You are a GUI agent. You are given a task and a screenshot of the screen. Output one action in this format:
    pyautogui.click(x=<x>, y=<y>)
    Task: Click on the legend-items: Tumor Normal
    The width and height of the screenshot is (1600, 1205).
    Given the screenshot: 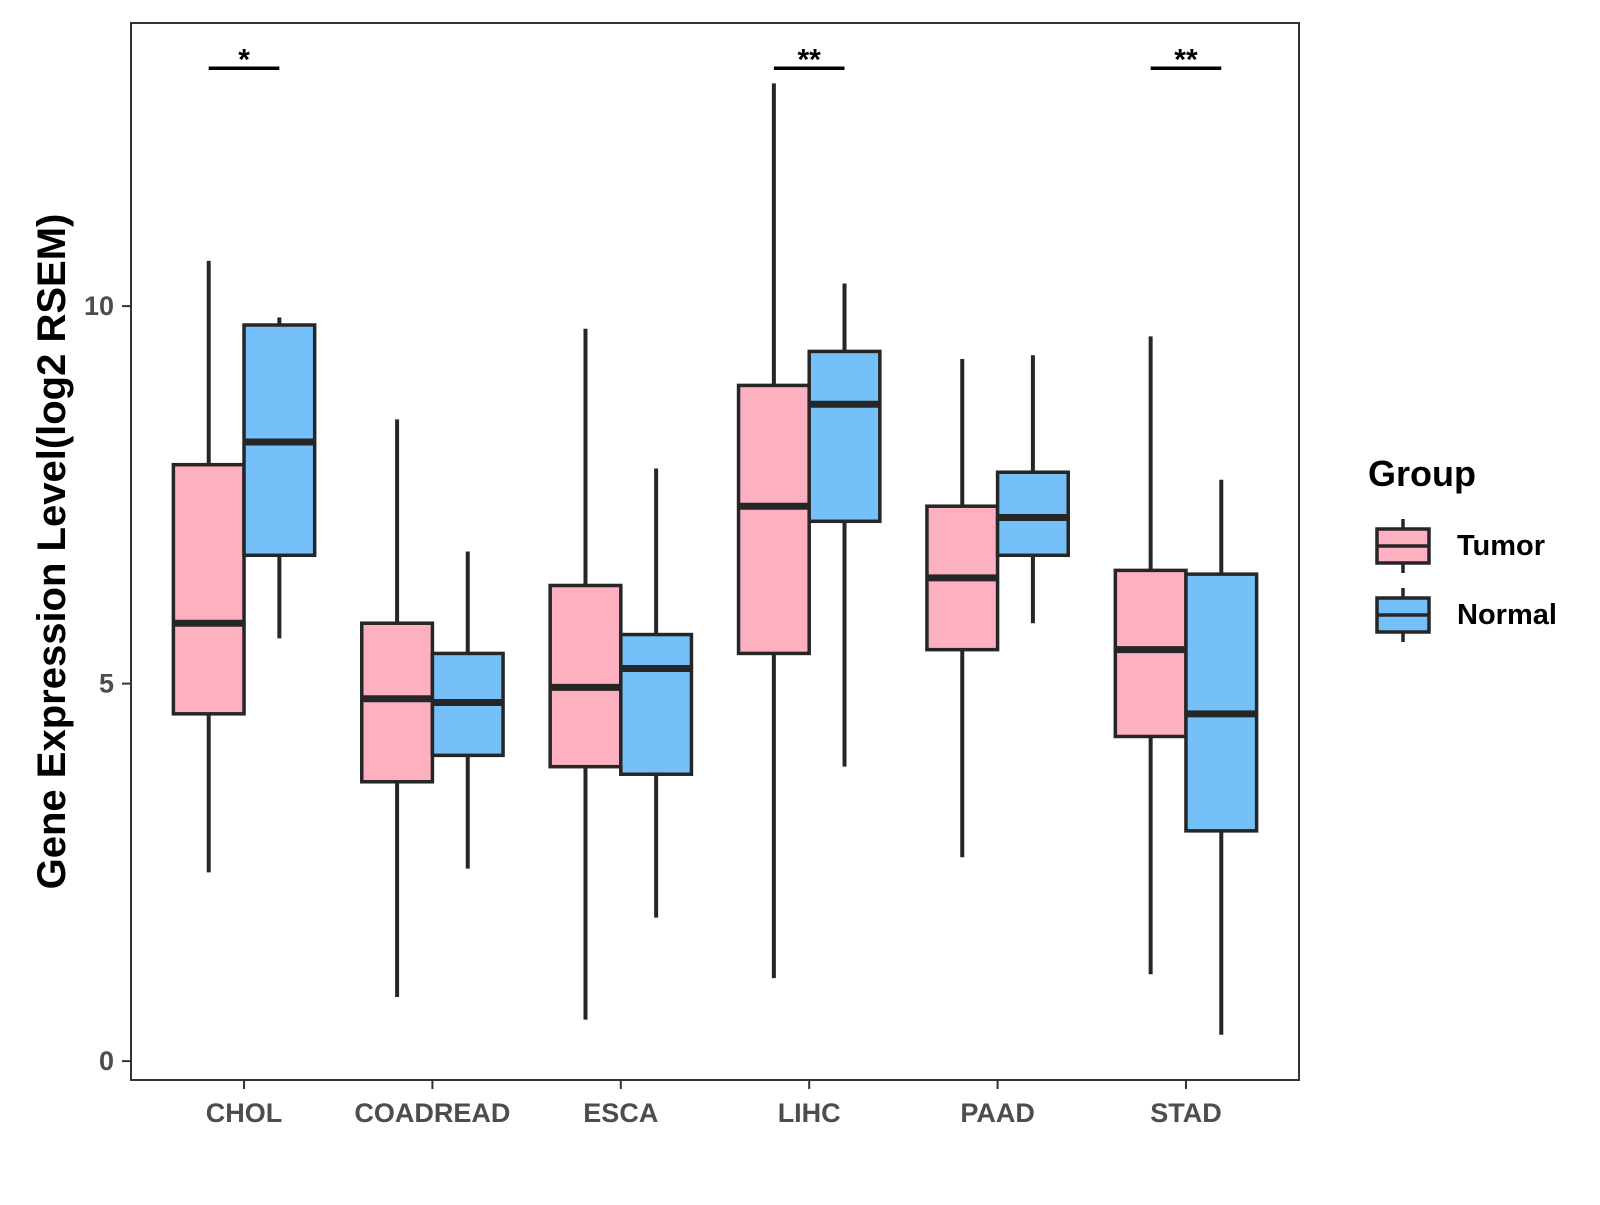 What is the action you would take?
    pyautogui.click(x=1466, y=580)
    